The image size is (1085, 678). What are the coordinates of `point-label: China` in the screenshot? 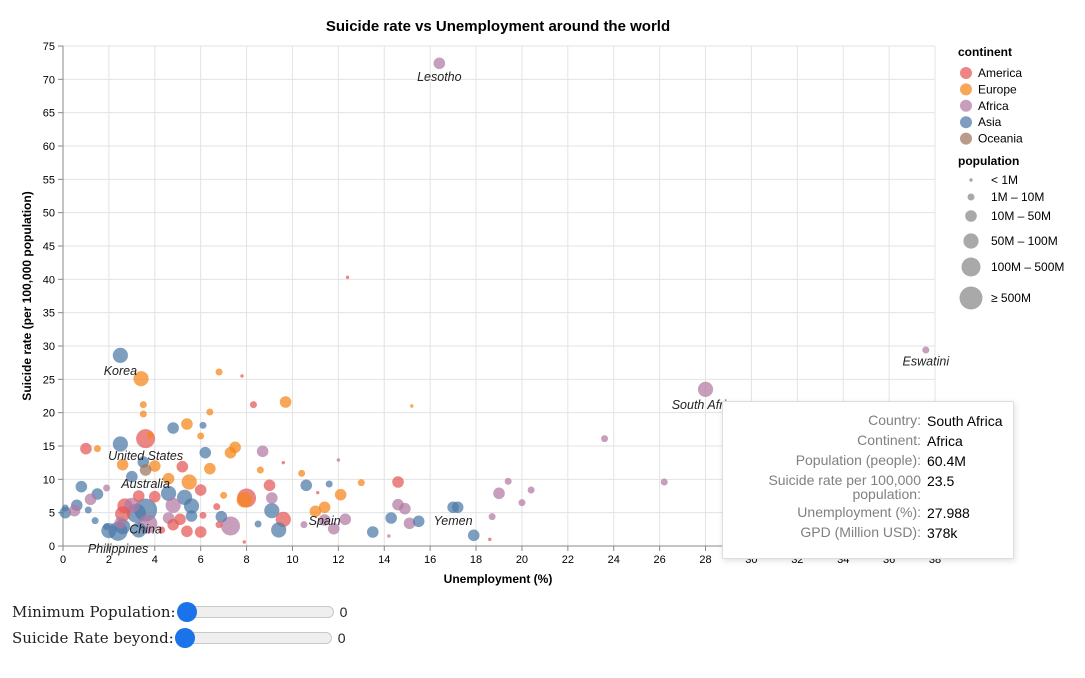 It's located at (145, 530).